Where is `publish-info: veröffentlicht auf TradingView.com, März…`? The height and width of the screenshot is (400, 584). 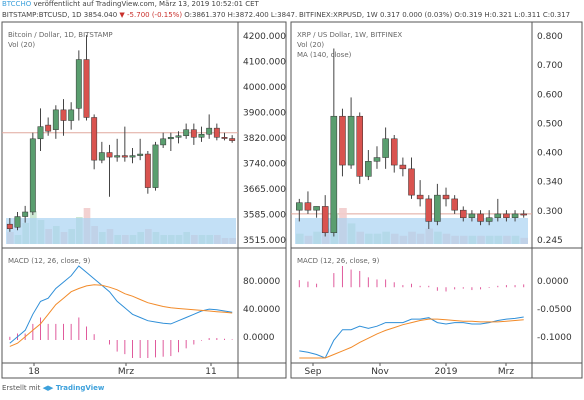 publish-info: veröffentlicht auf TradingView.com, März… is located at coordinates (146, 4).